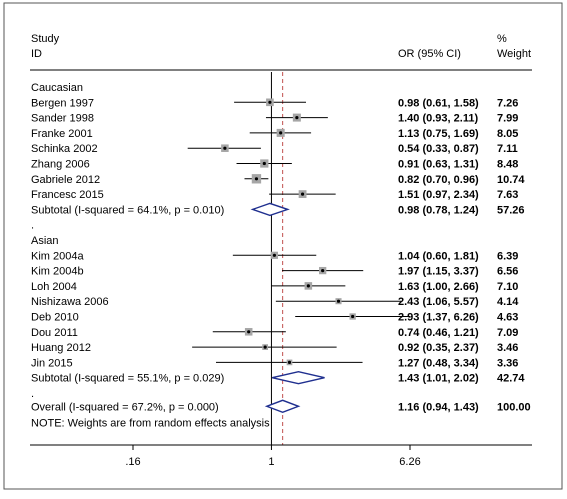  I want to click on study-label: Dou 2011, so click(54, 333).